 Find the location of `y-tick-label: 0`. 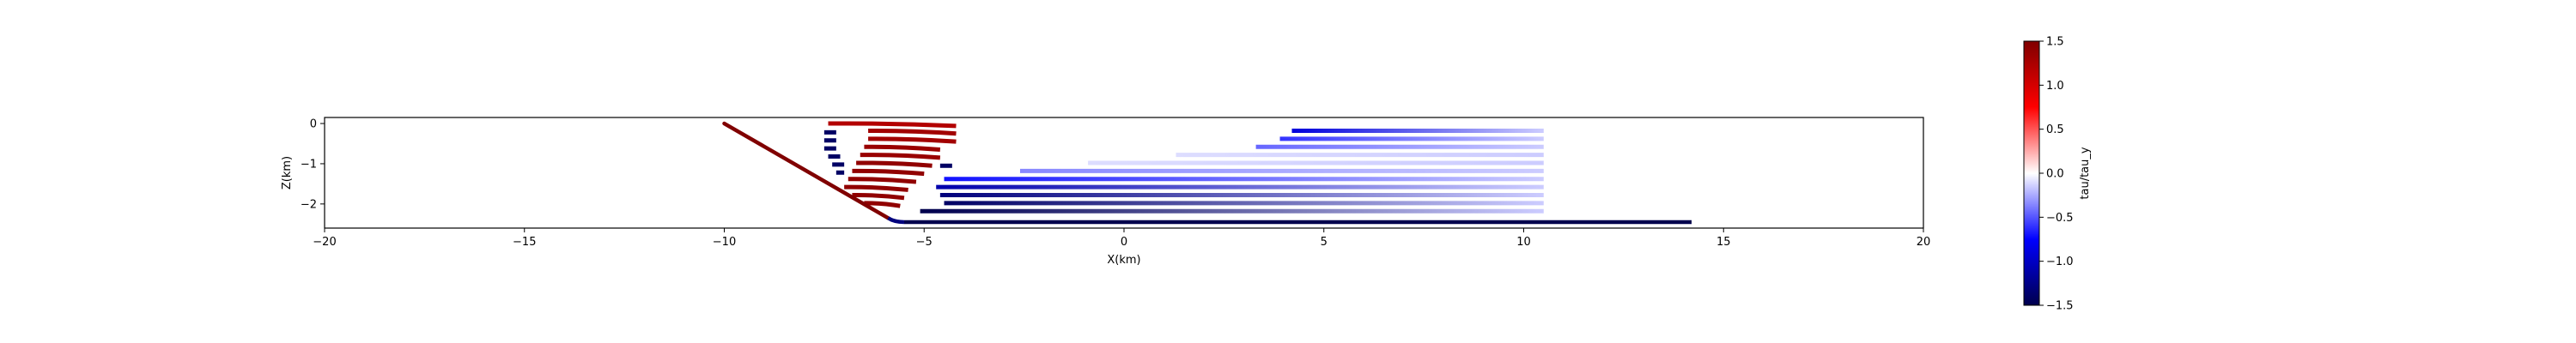

y-tick-label: 0 is located at coordinates (313, 124).